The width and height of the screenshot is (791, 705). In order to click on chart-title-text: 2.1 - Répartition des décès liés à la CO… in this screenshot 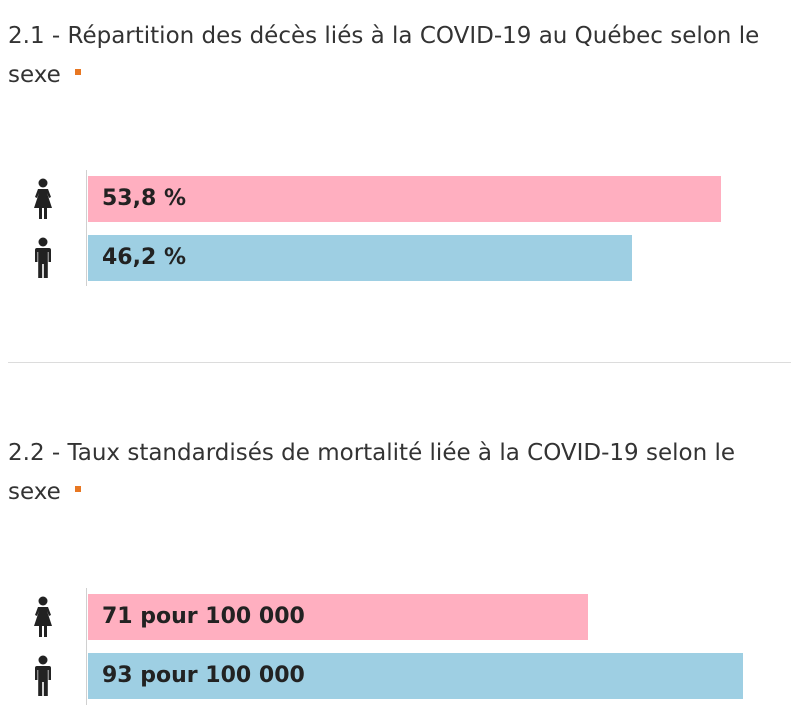, I will do `click(384, 55)`.